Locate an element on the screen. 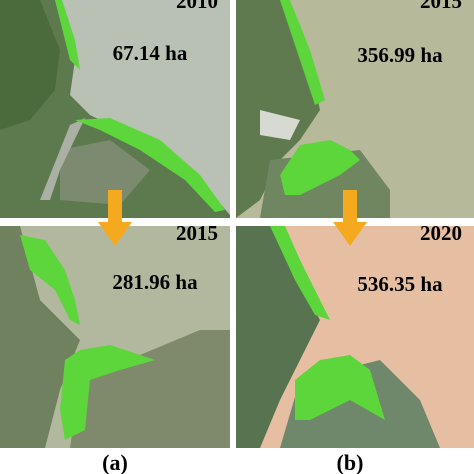 This screenshot has height=474, width=474. area-label: 67.14 ha is located at coordinates (150, 53).